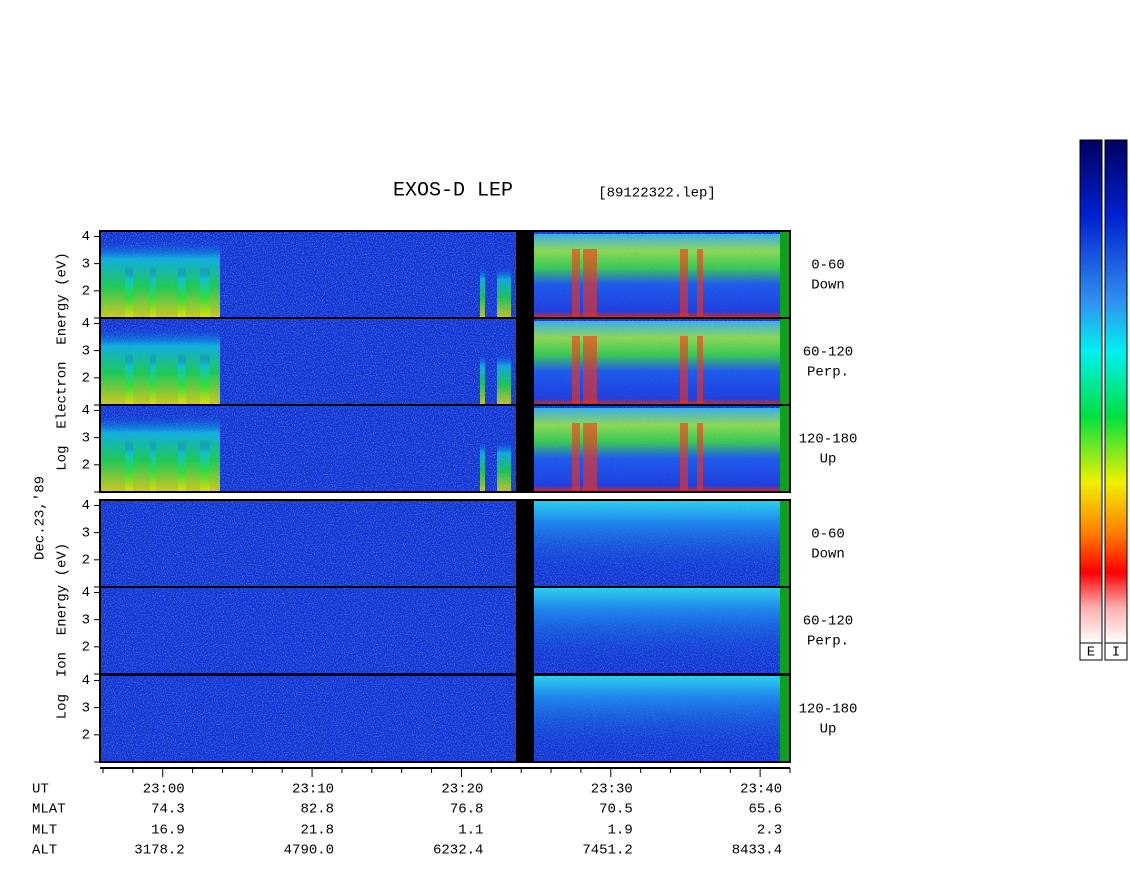 The width and height of the screenshot is (1130, 875). Describe the element at coordinates (769, 831) in the screenshot. I see `table-cell: 2.3` at that location.